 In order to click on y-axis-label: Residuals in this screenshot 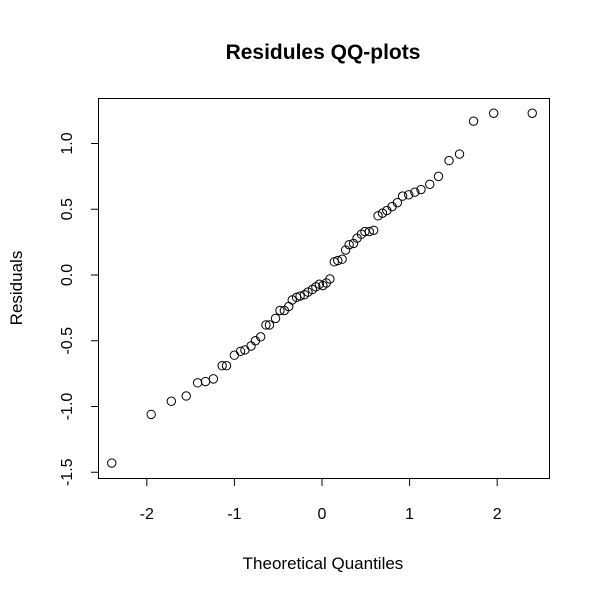, I will do `click(16, 288)`.